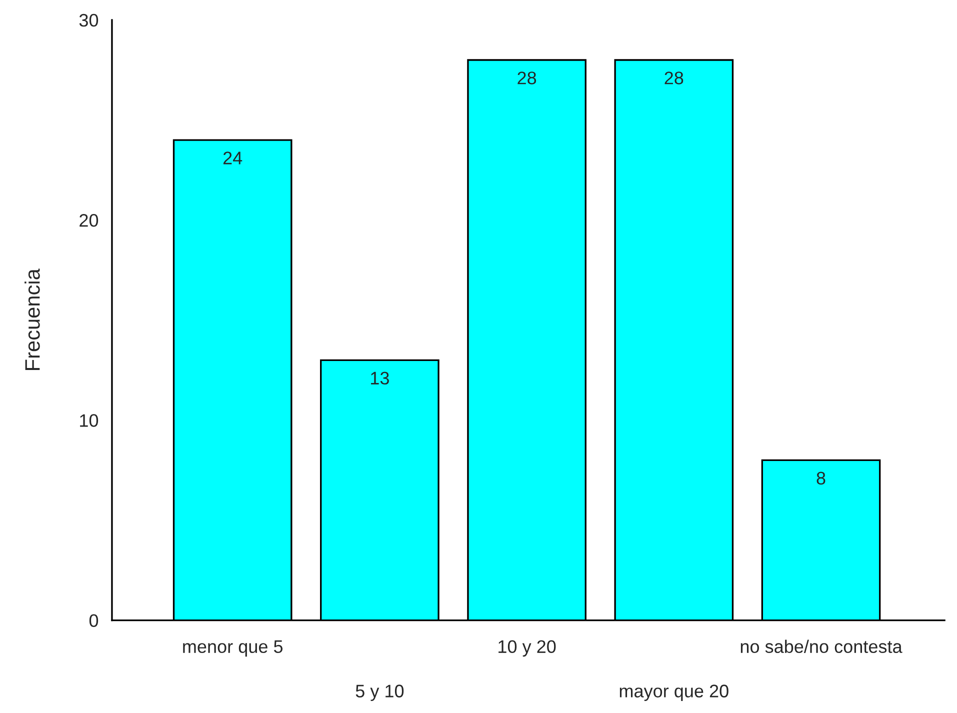 This screenshot has height=713, width=957. What do you see at coordinates (233, 648) in the screenshot?
I see `x-tick-label: menor que 5` at bounding box center [233, 648].